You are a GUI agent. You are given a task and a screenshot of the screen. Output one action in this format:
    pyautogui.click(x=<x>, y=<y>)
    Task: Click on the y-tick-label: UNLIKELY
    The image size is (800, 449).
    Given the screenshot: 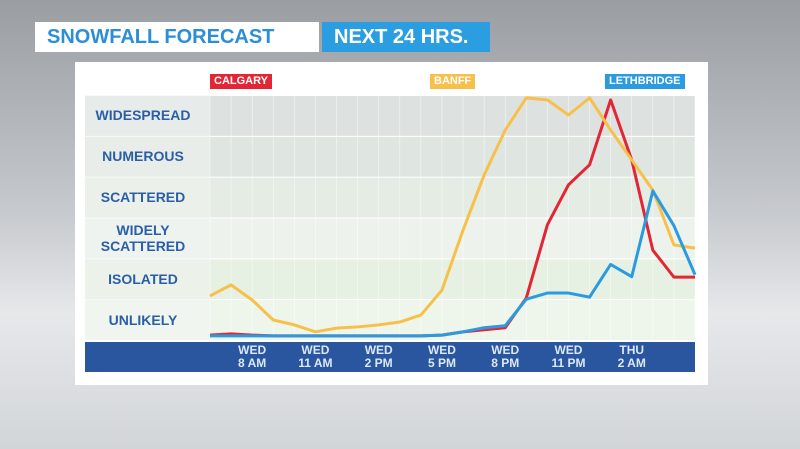 What is the action you would take?
    pyautogui.click(x=143, y=319)
    